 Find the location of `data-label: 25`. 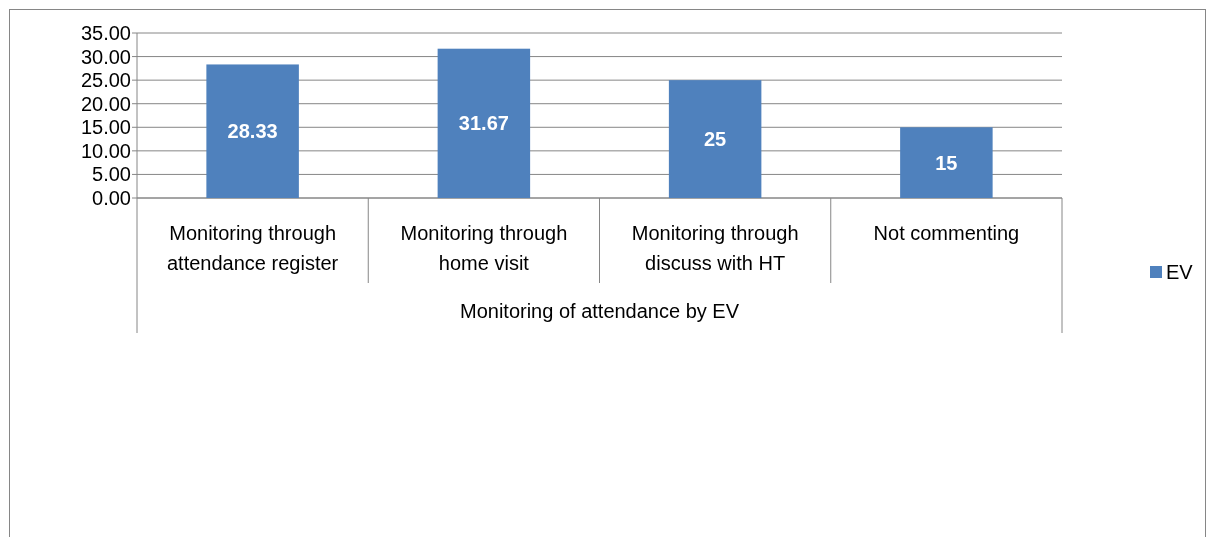

data-label: 25 is located at coordinates (715, 139).